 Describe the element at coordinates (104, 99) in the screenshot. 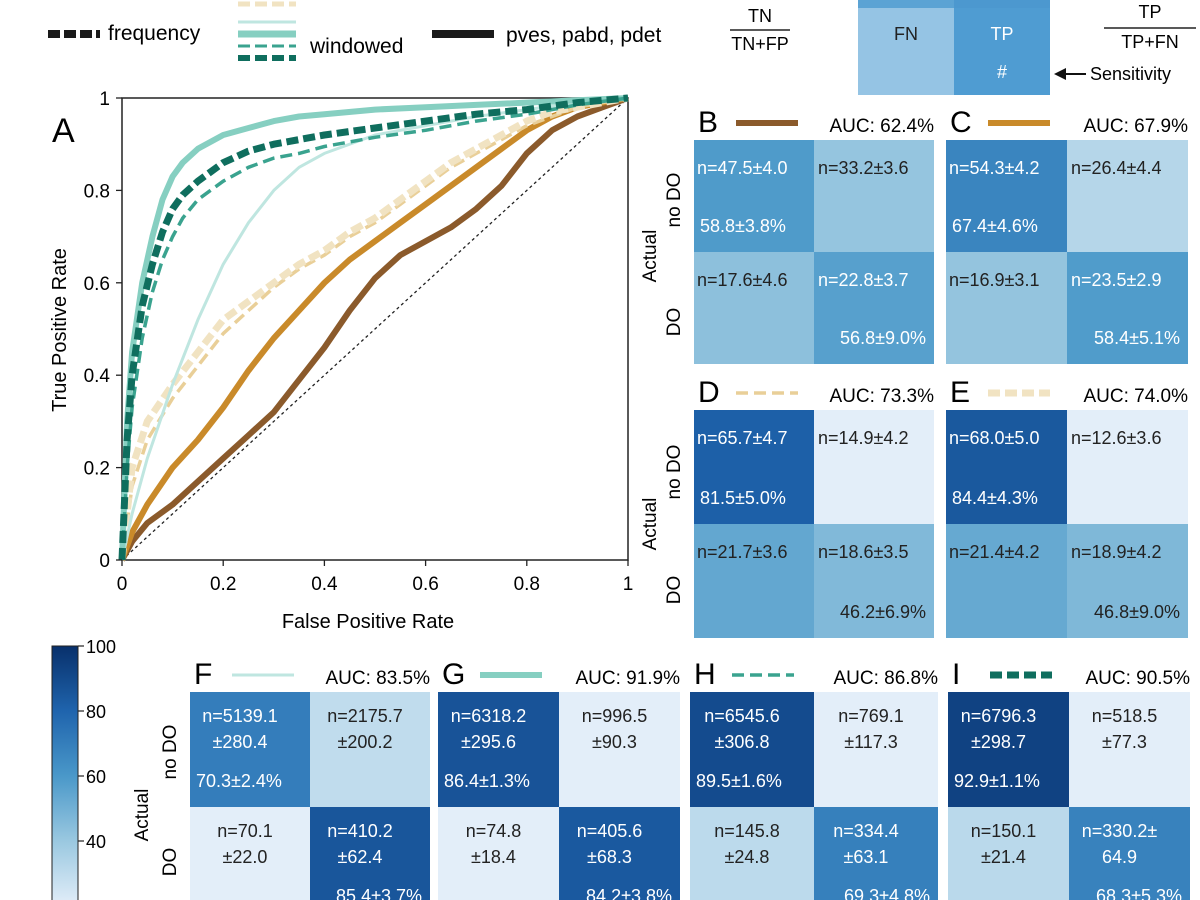

I see `y-tick-label: 1` at that location.